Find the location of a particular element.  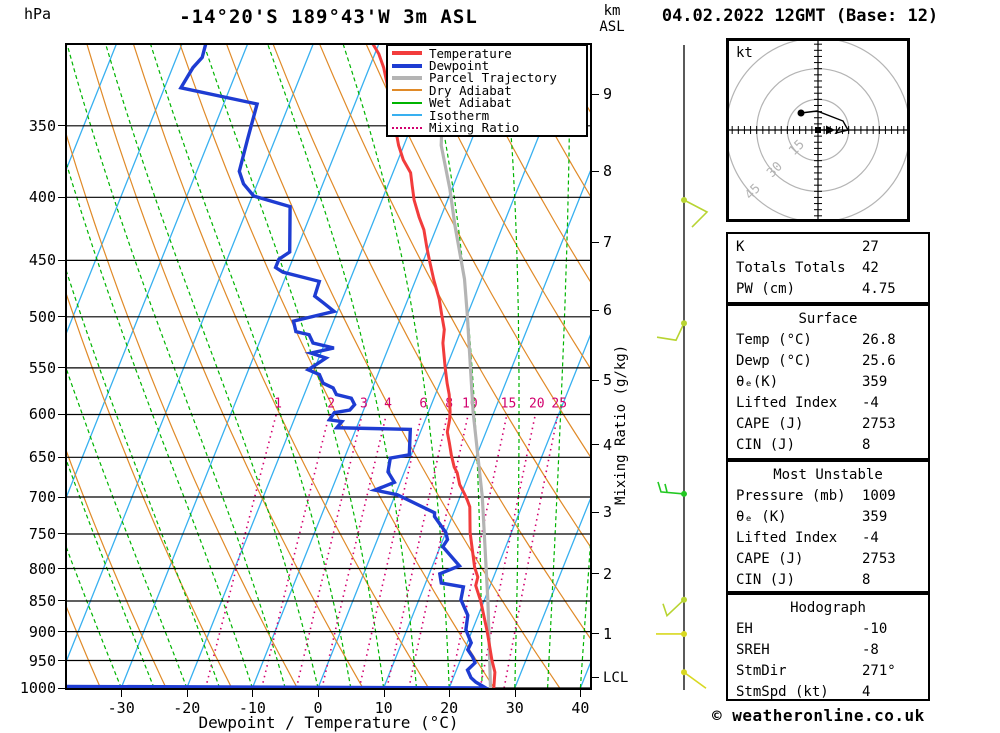

height-tick-label: 6 is located at coordinates (608, 310).